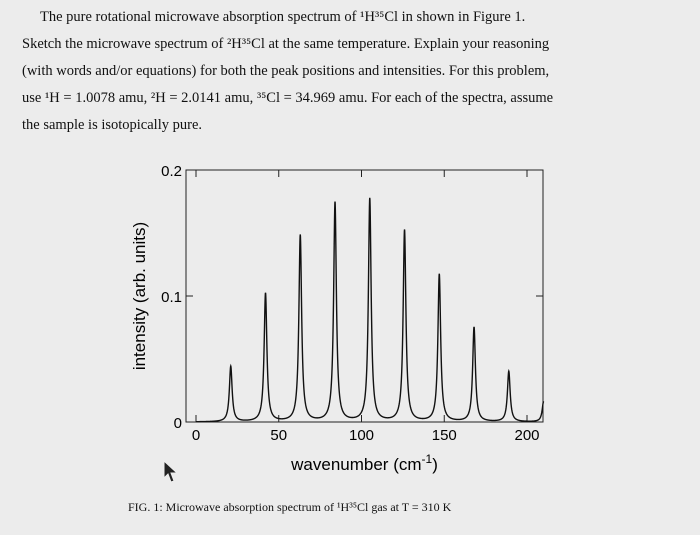 The image size is (700, 535). I want to click on y-tick-label: 0, so click(178, 423).